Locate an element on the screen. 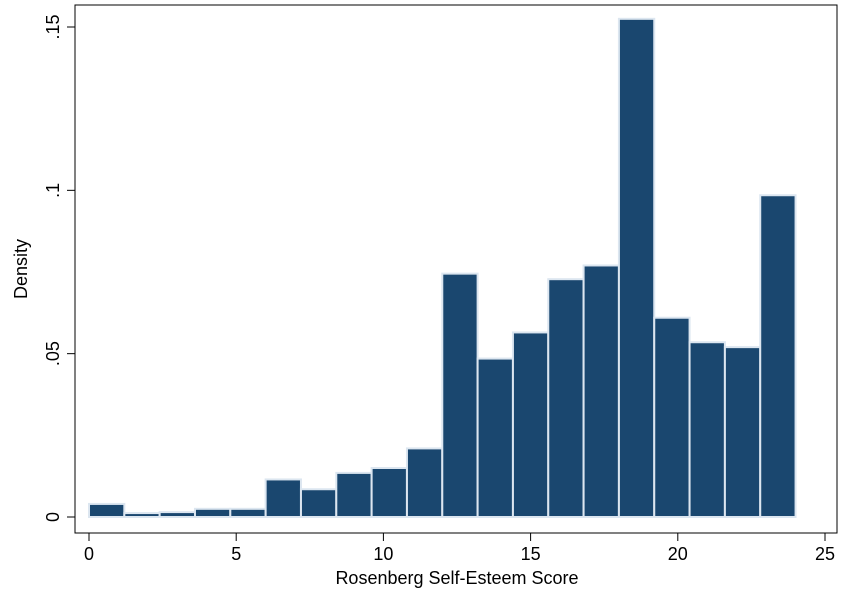  y-axis: 0 .05 .1 .15 is located at coordinates (59, 269).